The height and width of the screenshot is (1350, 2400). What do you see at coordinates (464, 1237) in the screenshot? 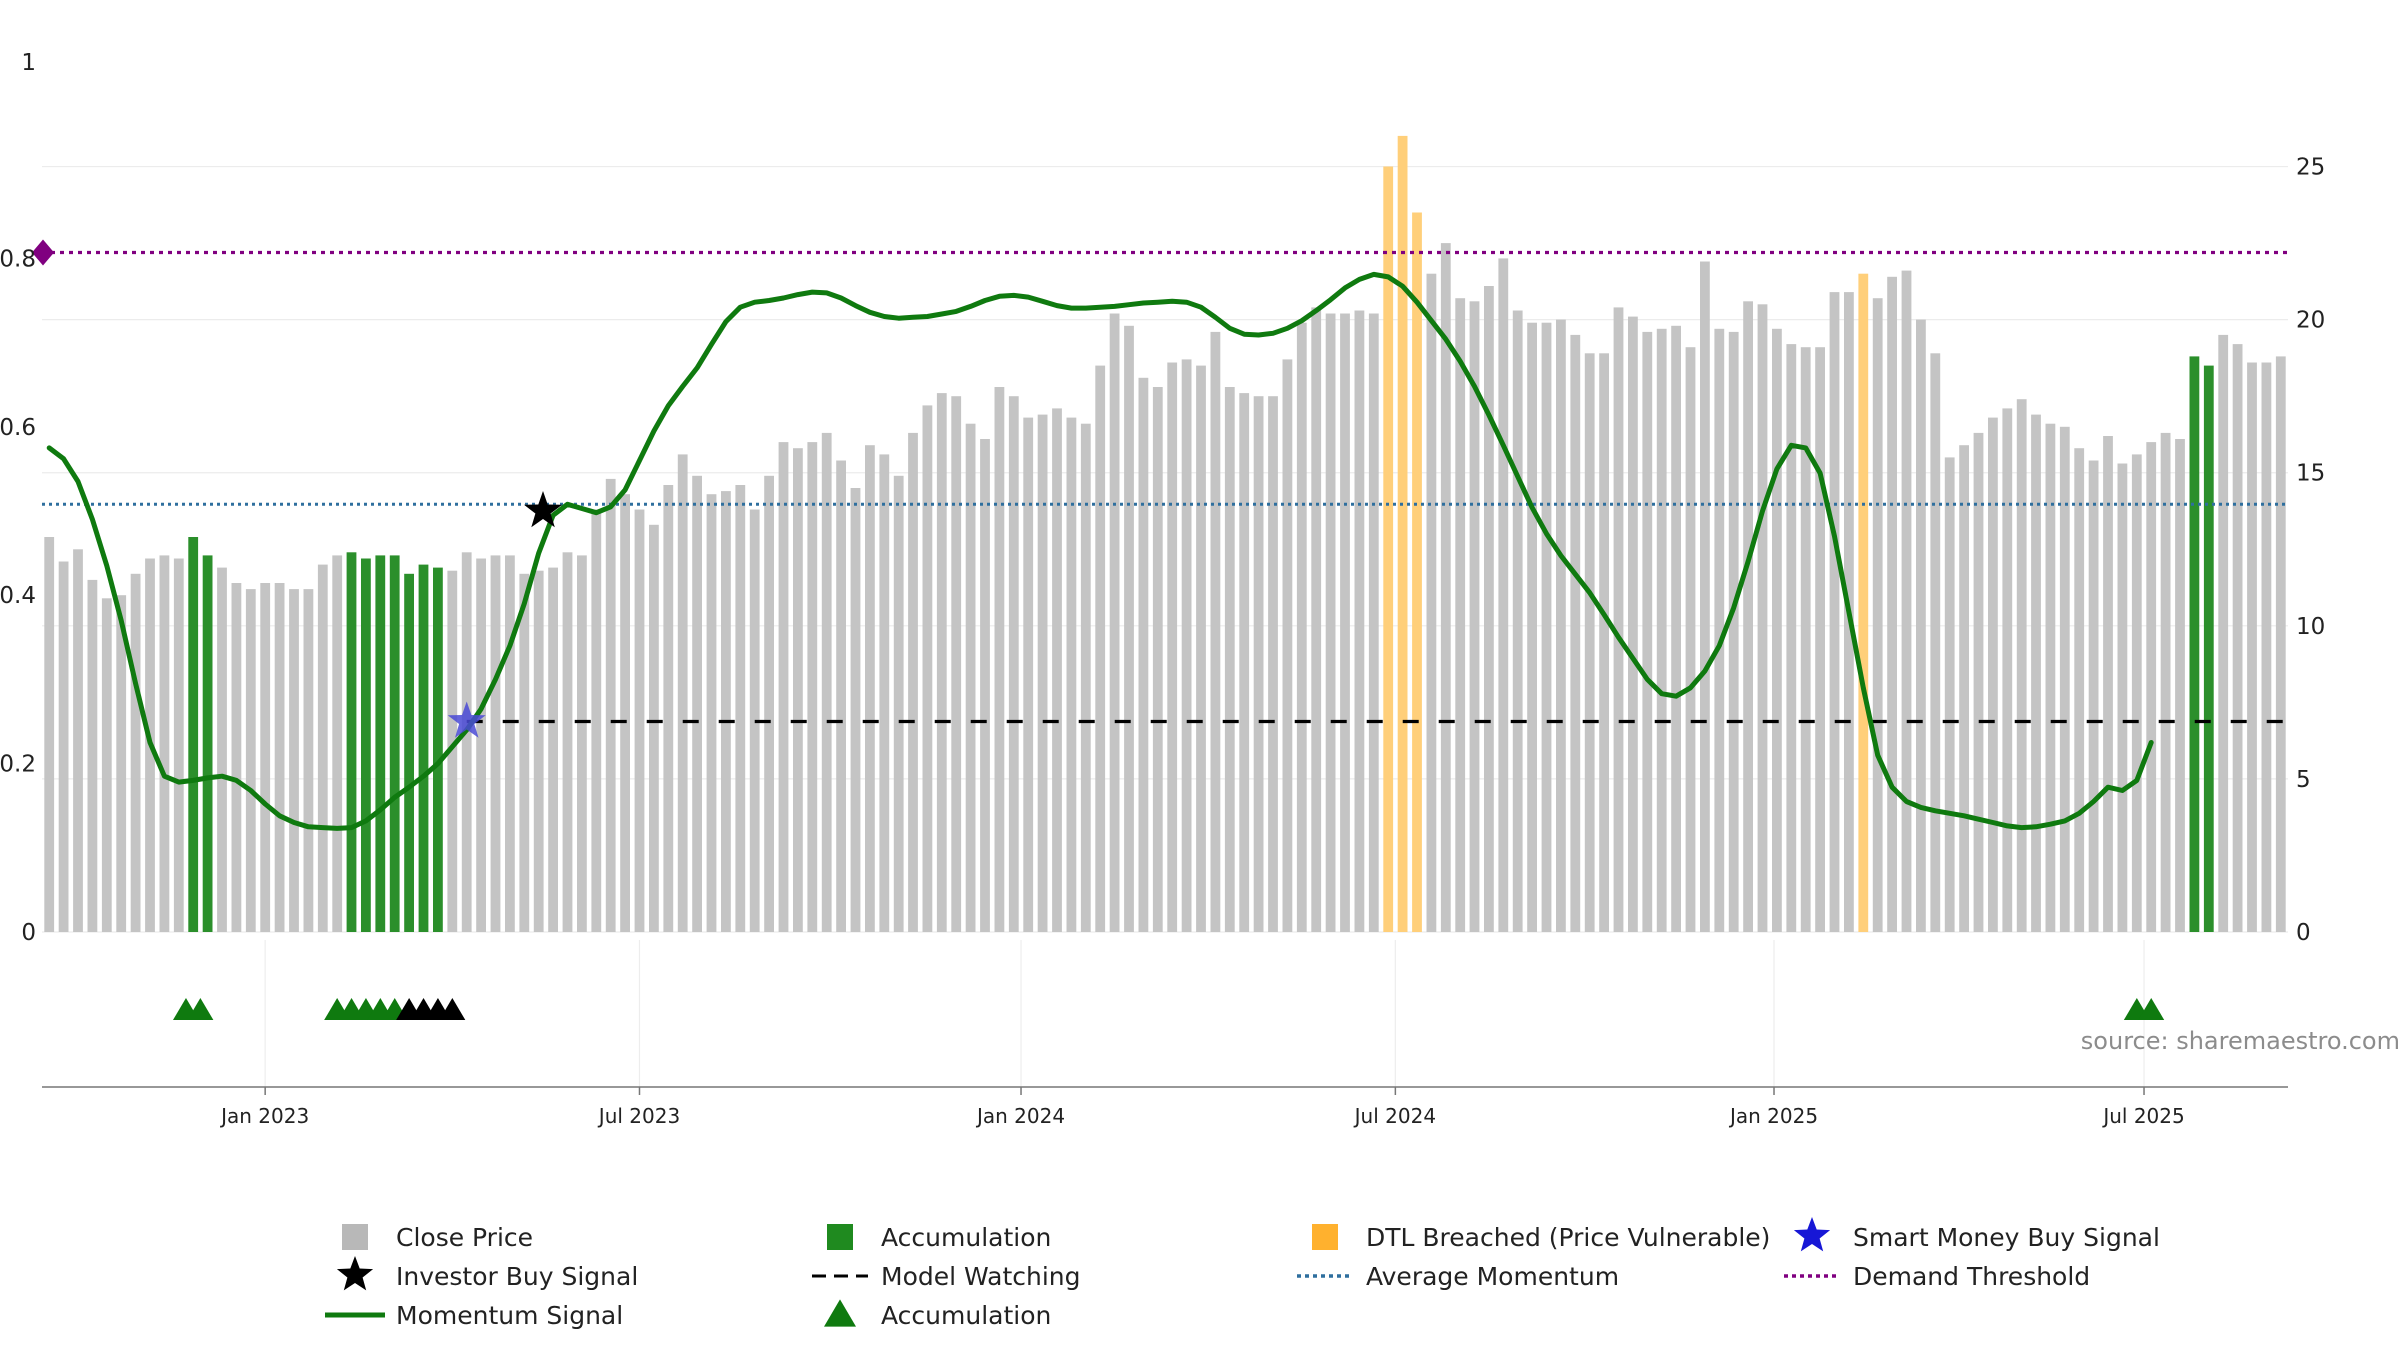
I see `legend-label: Close Price` at bounding box center [464, 1237].